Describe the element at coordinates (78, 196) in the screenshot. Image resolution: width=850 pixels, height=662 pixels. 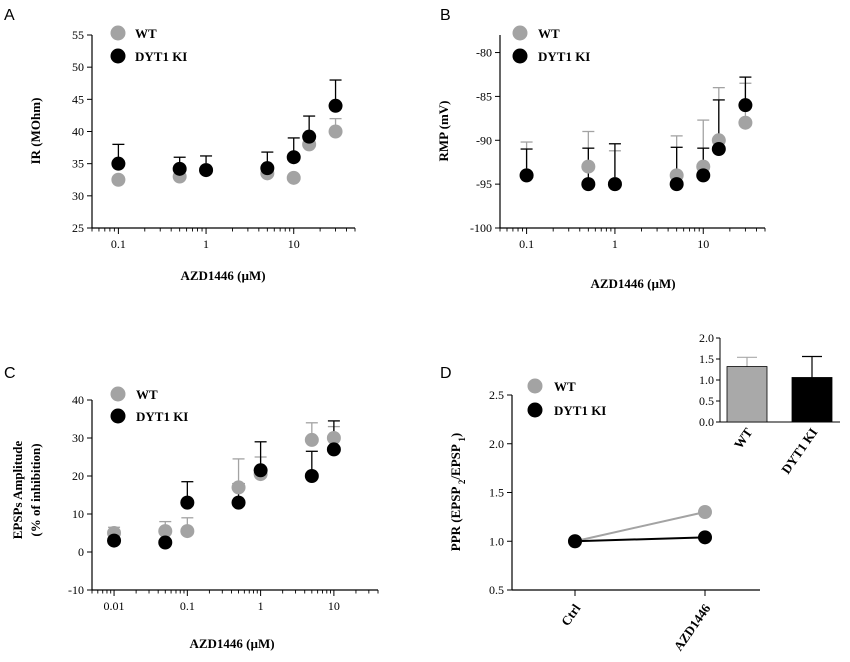
I see `panel-a-ytick-label: 30` at that location.